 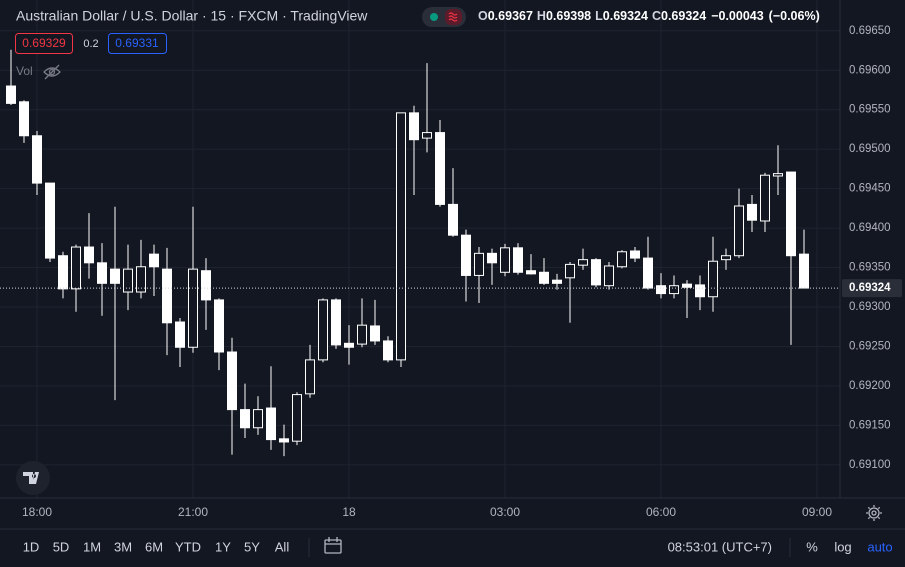 What do you see at coordinates (24, 71) in the screenshot?
I see `volume-label: Vol` at bounding box center [24, 71].